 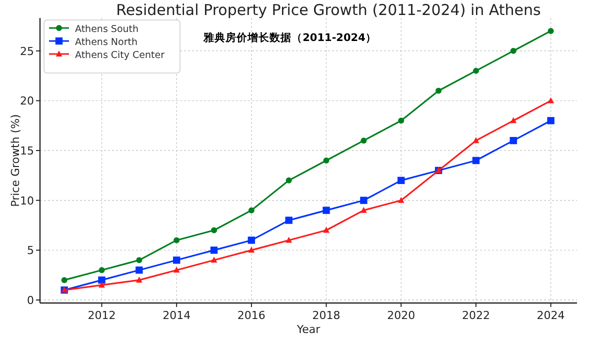 I want to click on legend-label: Athens City Center, so click(x=120, y=55).